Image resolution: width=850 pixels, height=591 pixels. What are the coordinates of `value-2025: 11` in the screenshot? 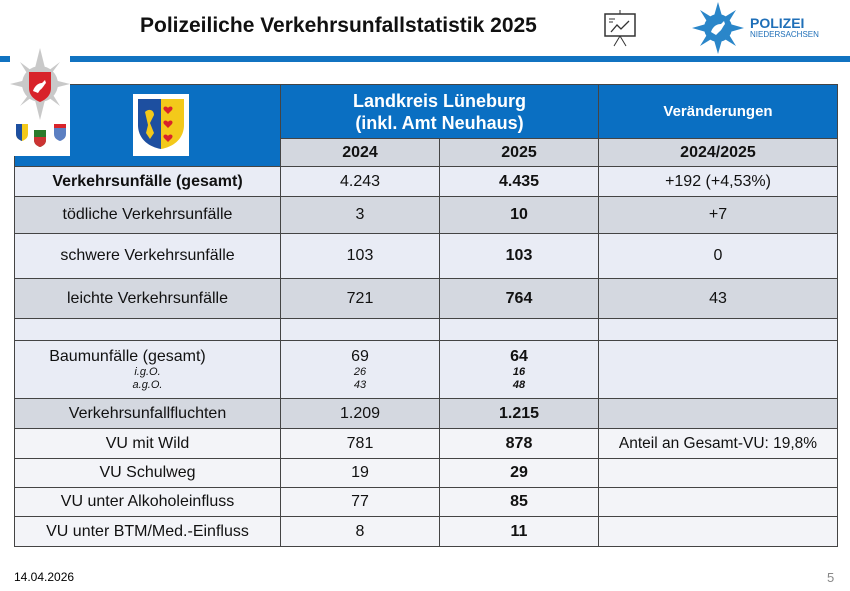 It's located at (519, 531).